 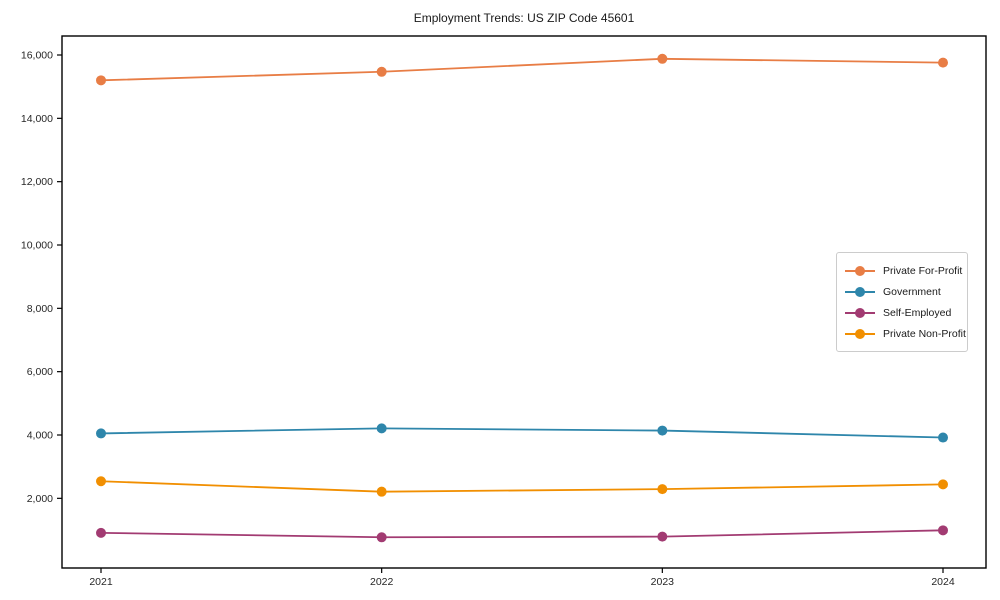 What do you see at coordinates (40, 309) in the screenshot?
I see `y-tick-label: 8,000` at bounding box center [40, 309].